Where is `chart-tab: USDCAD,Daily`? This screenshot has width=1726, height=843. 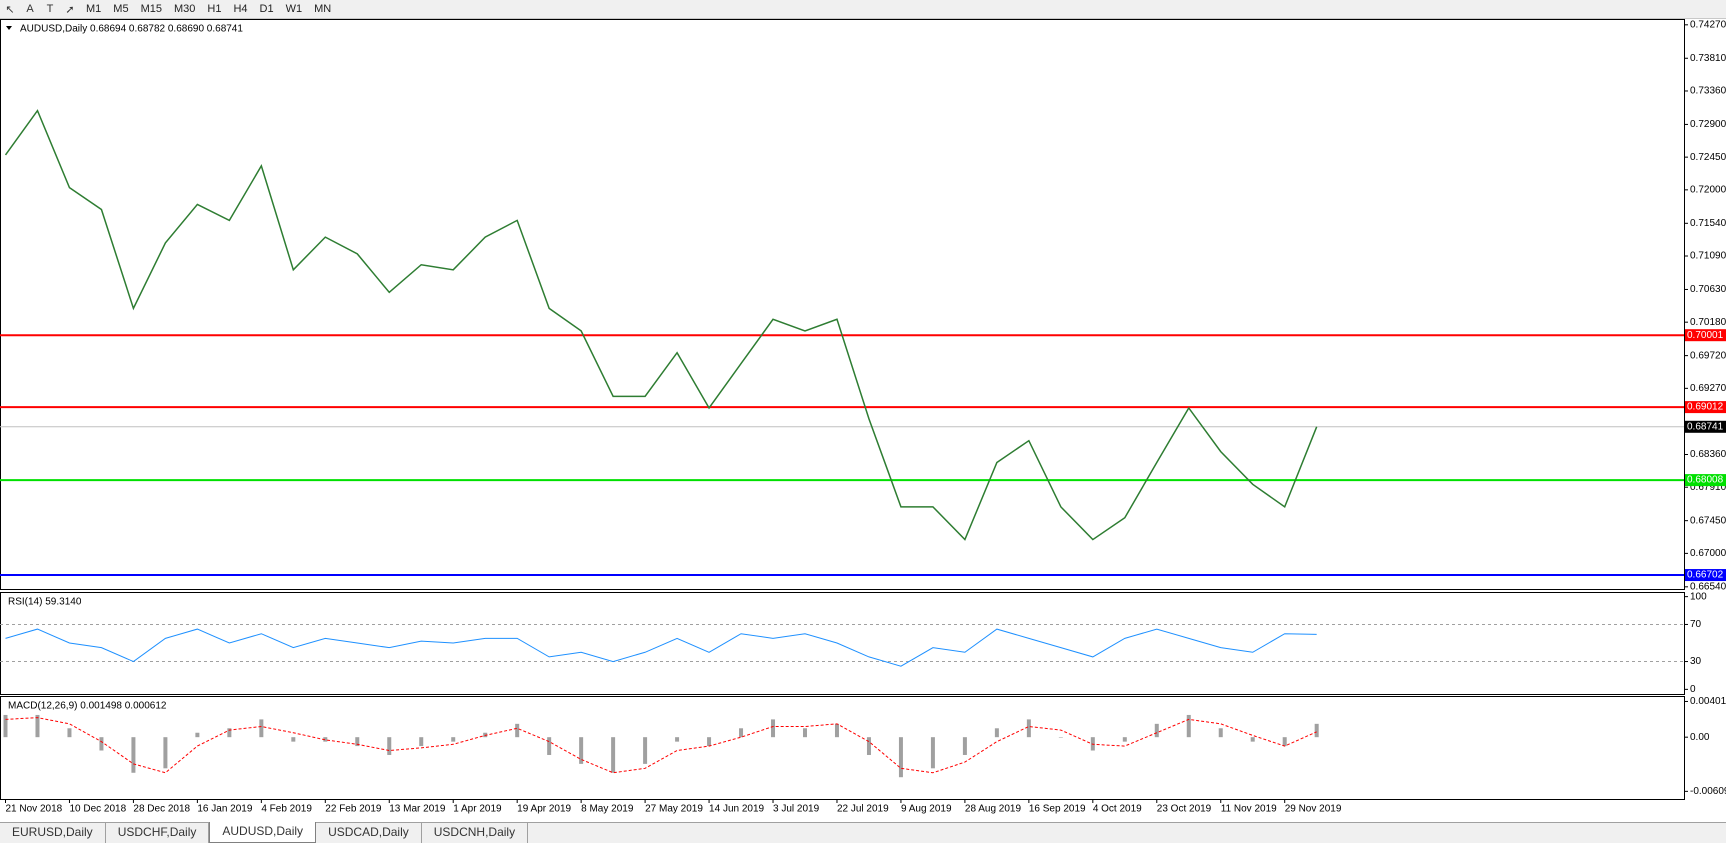
chart-tab: USDCAD,Daily is located at coordinates (369, 833).